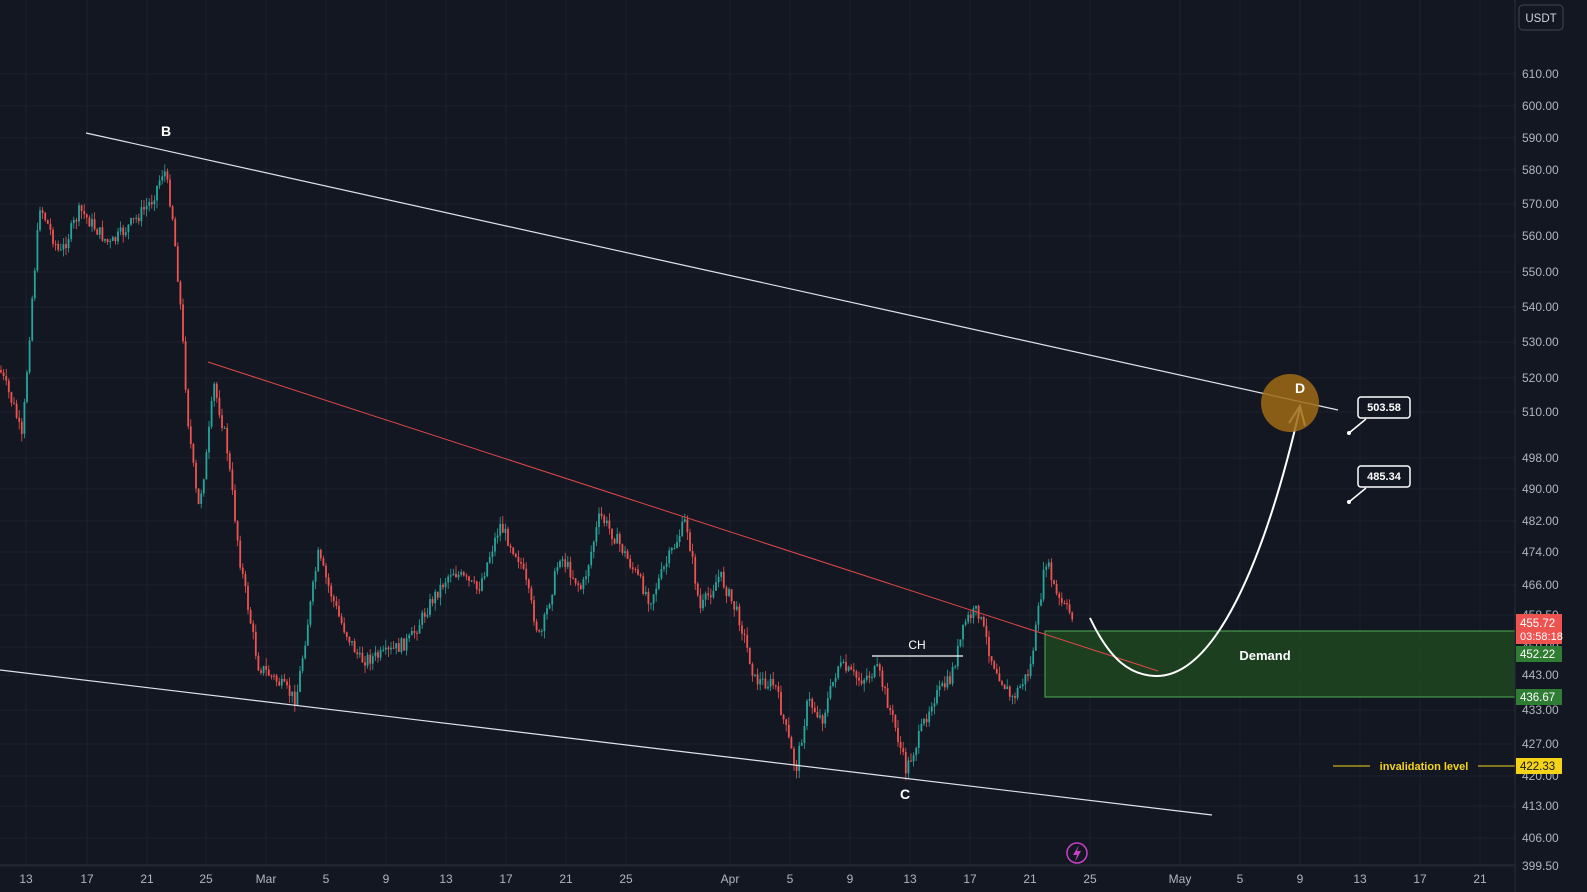 Image resolution: width=1587 pixels, height=892 pixels. I want to click on x-tick-label: 25, so click(206, 879).